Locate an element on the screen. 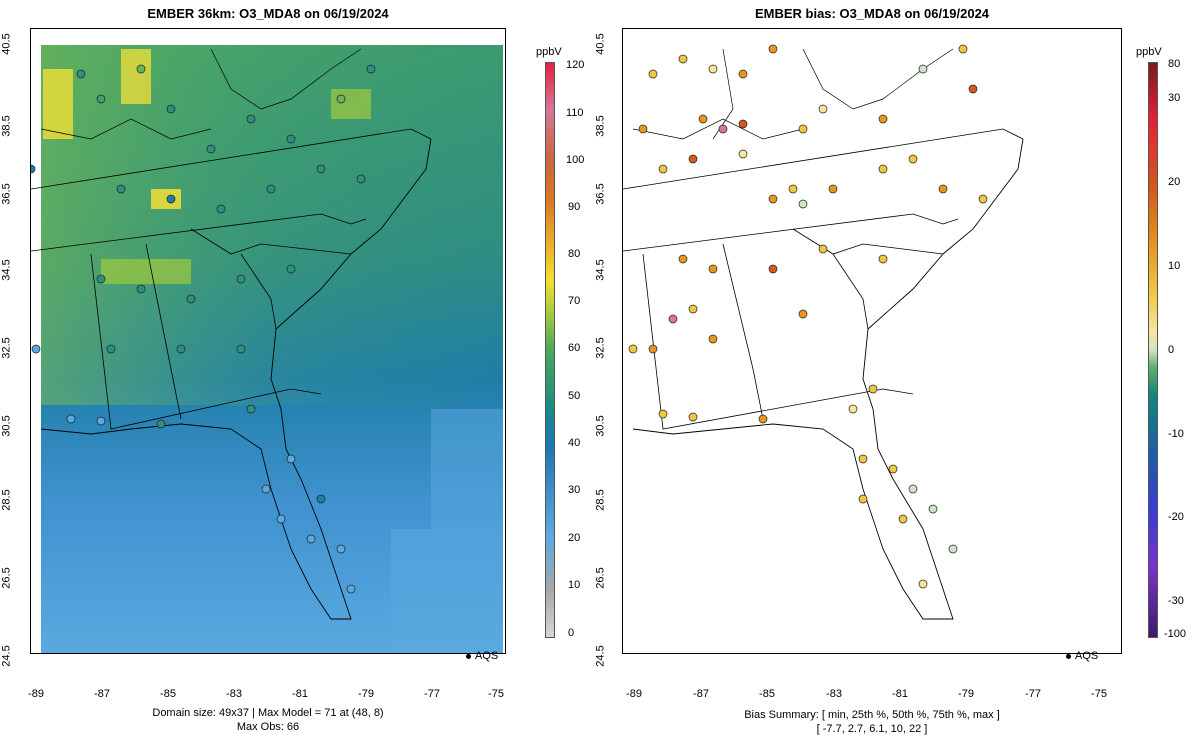 This screenshot has height=750, width=1200. legend-tick: 40 is located at coordinates (574, 443).